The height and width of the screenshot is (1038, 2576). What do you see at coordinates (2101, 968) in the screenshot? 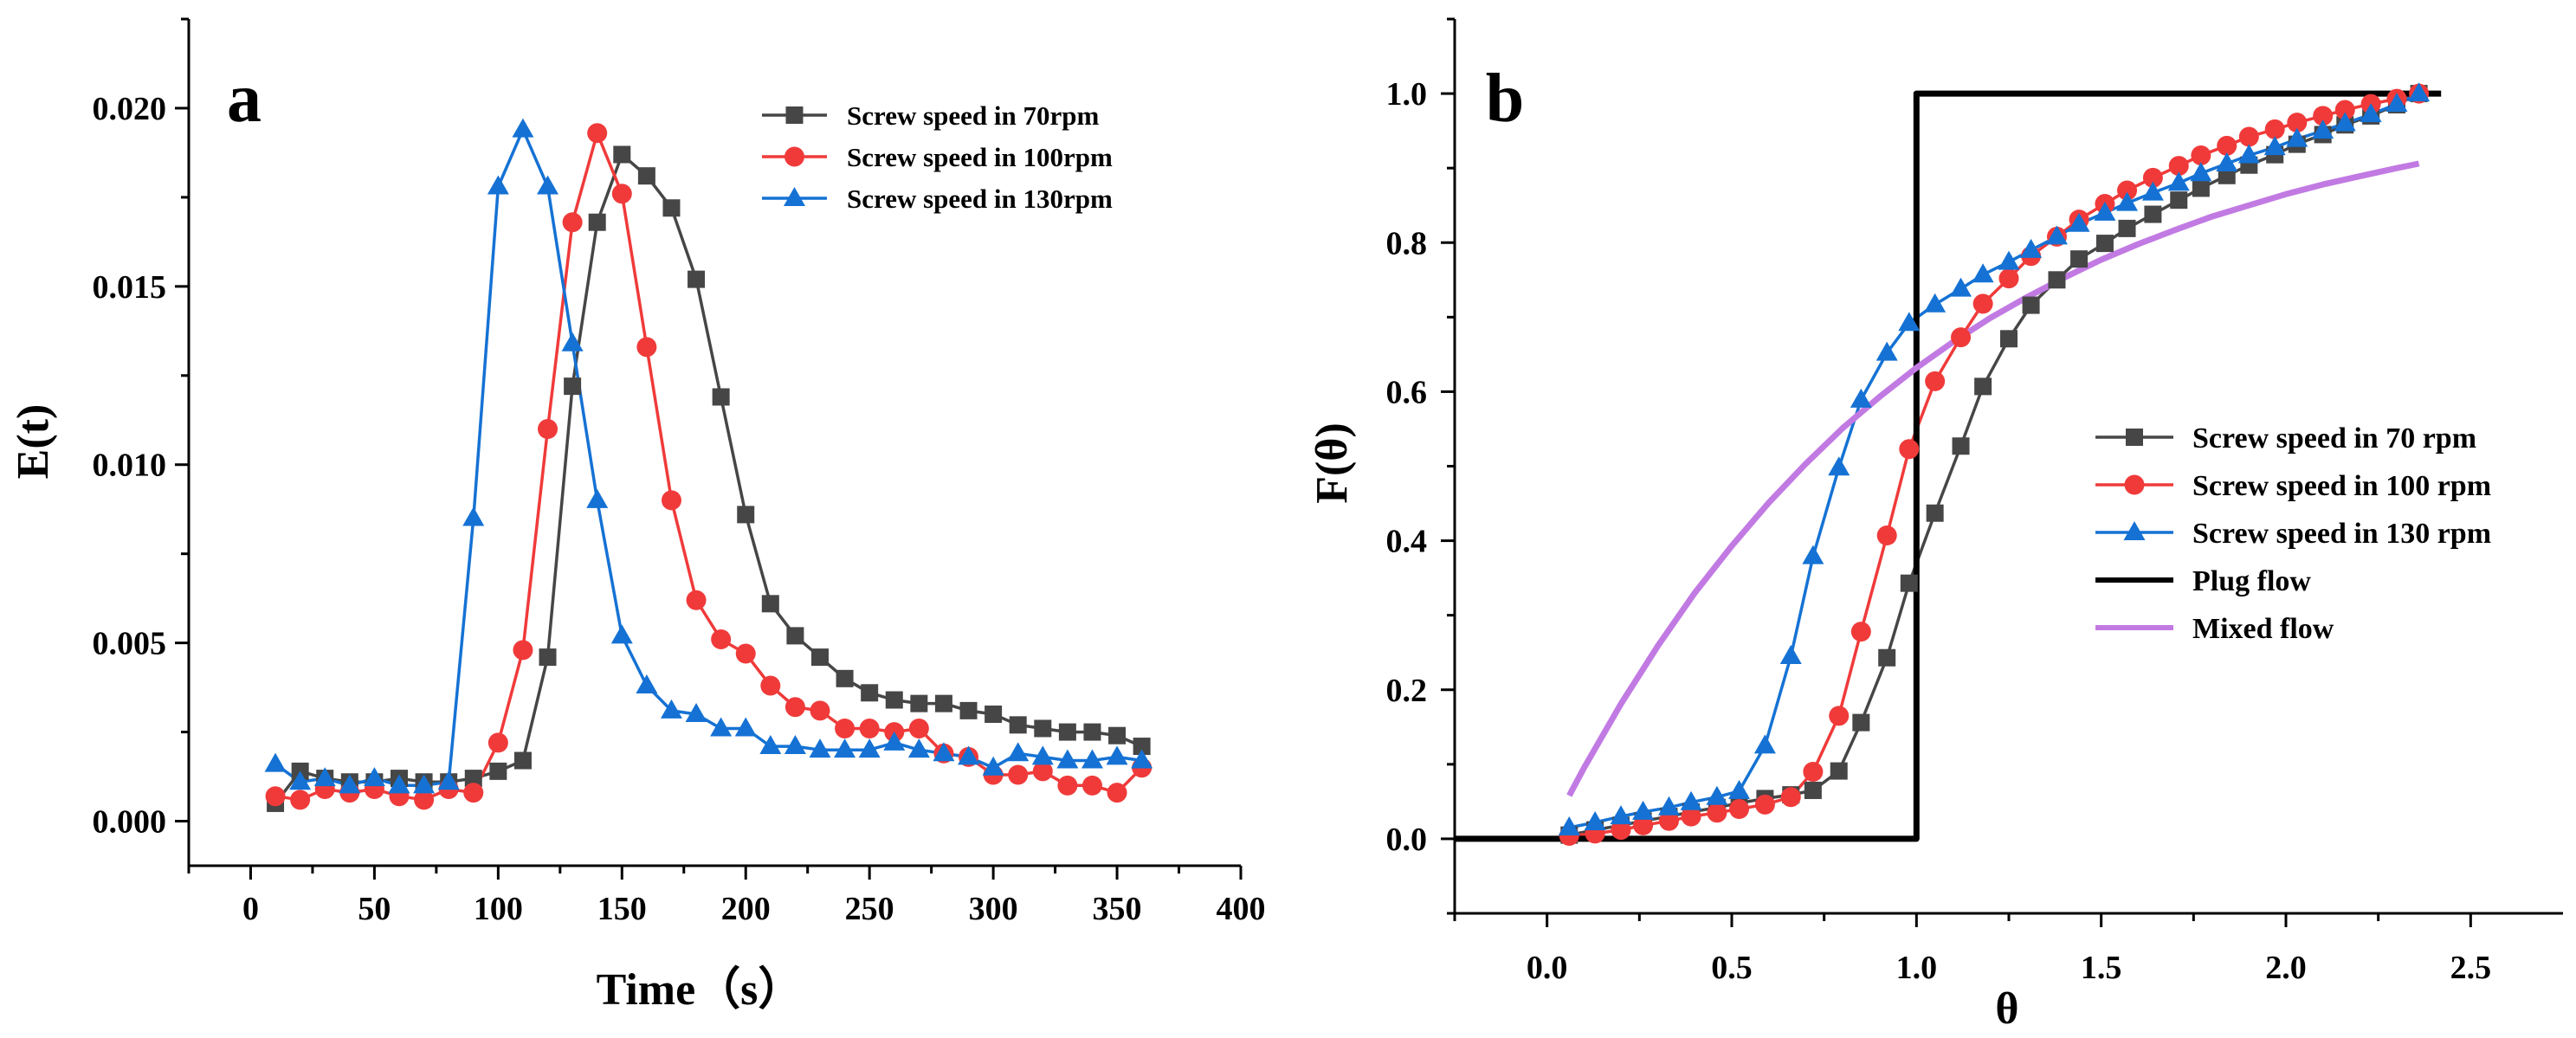
I see `x-tick-label: 1.5` at bounding box center [2101, 968].